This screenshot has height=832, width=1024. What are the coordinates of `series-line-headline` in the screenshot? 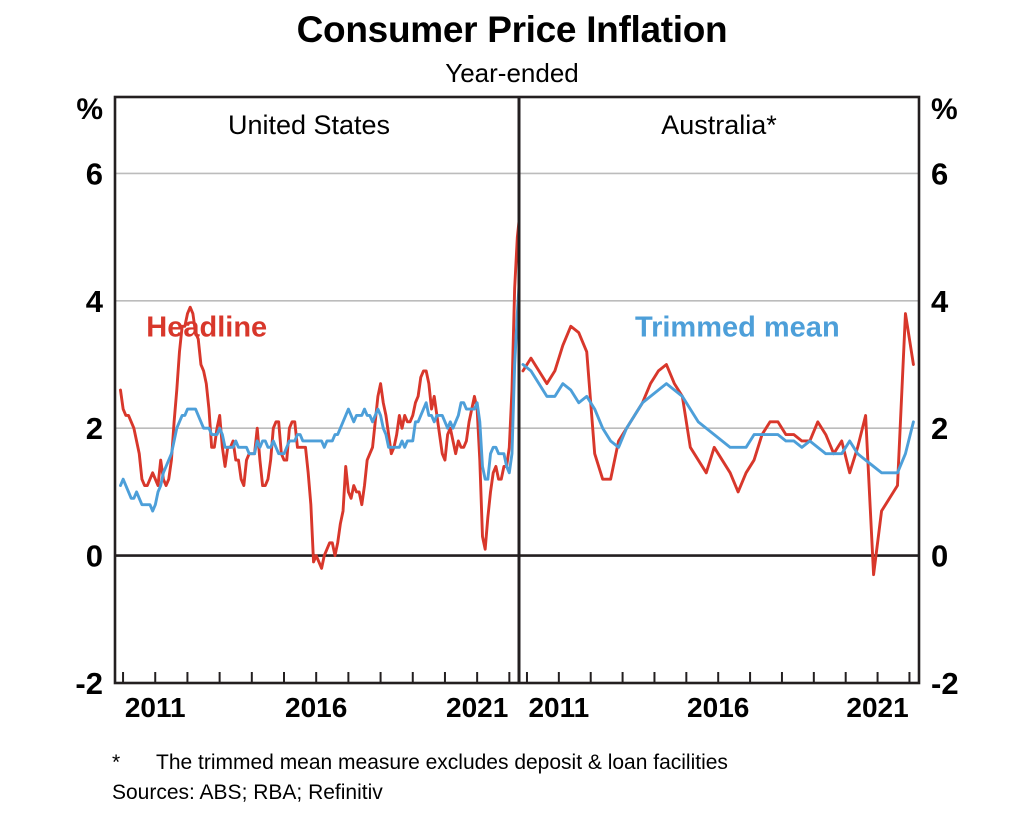 It's located at (718, 444).